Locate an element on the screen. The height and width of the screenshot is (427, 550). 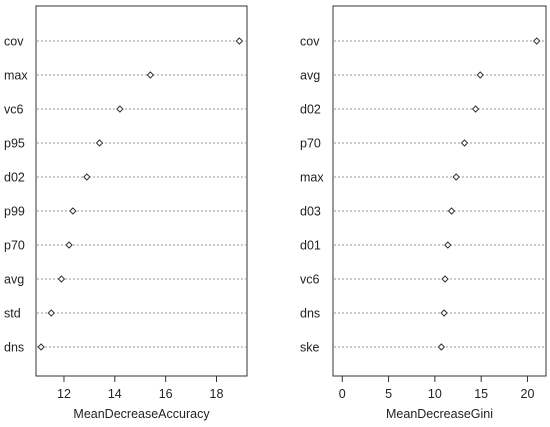
x-axis-title: MeanDecreaseAccuracy is located at coordinates (141, 414).